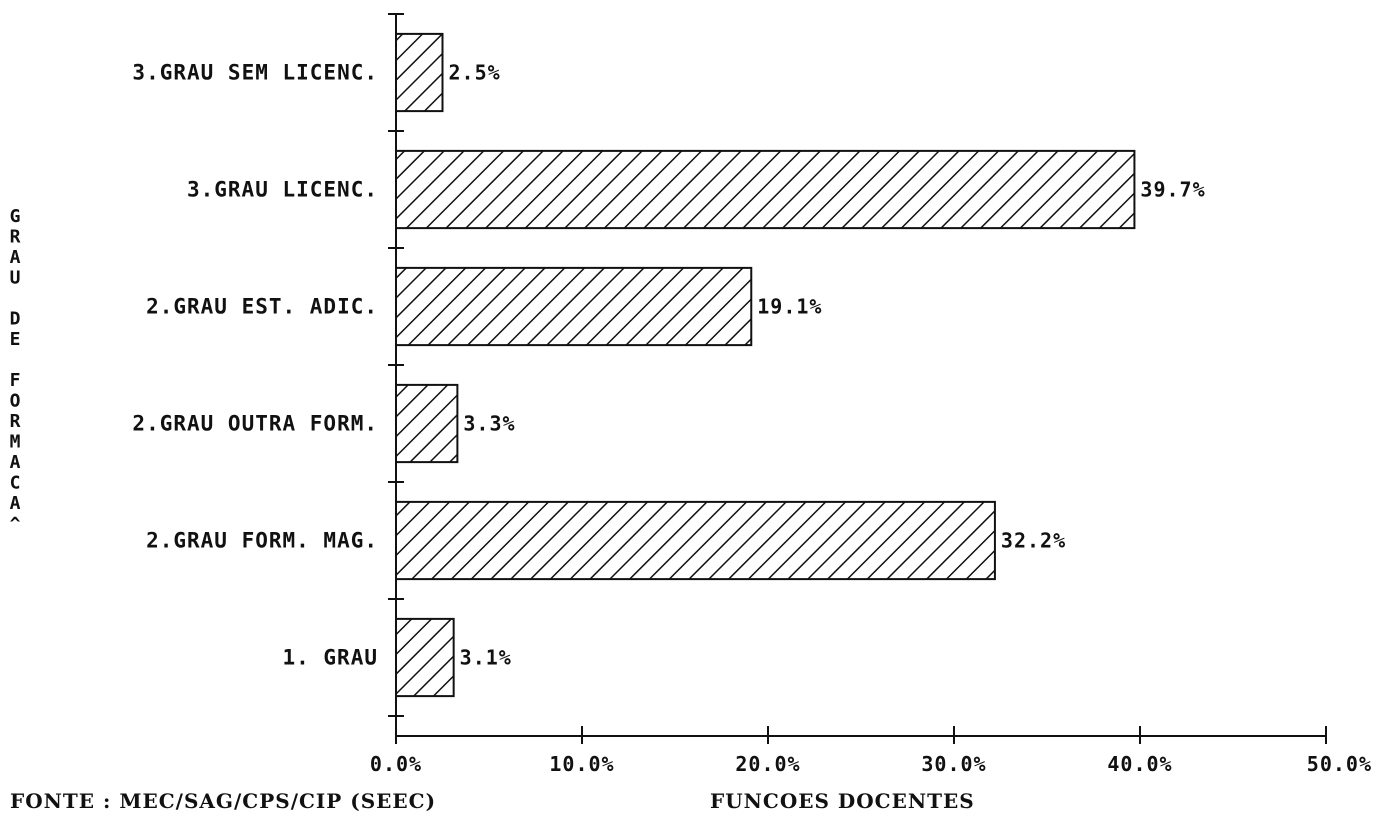  What do you see at coordinates (262, 541) in the screenshot?
I see `category-label: 2.GRAU FORM. MAG.` at bounding box center [262, 541].